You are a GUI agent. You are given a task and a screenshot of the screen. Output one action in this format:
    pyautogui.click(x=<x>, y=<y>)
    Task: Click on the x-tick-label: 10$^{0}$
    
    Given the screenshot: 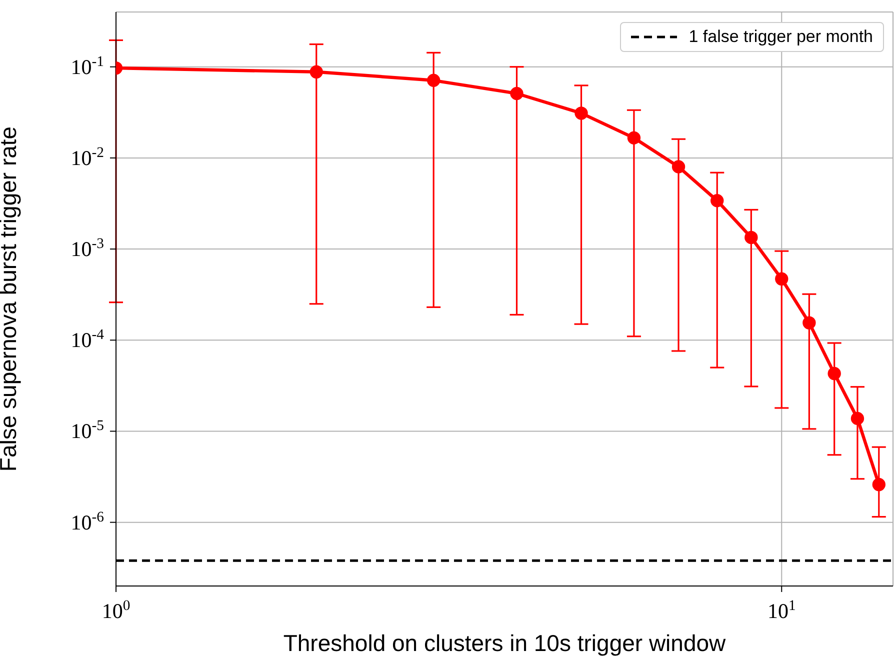 What is the action you would take?
    pyautogui.click(x=116, y=610)
    